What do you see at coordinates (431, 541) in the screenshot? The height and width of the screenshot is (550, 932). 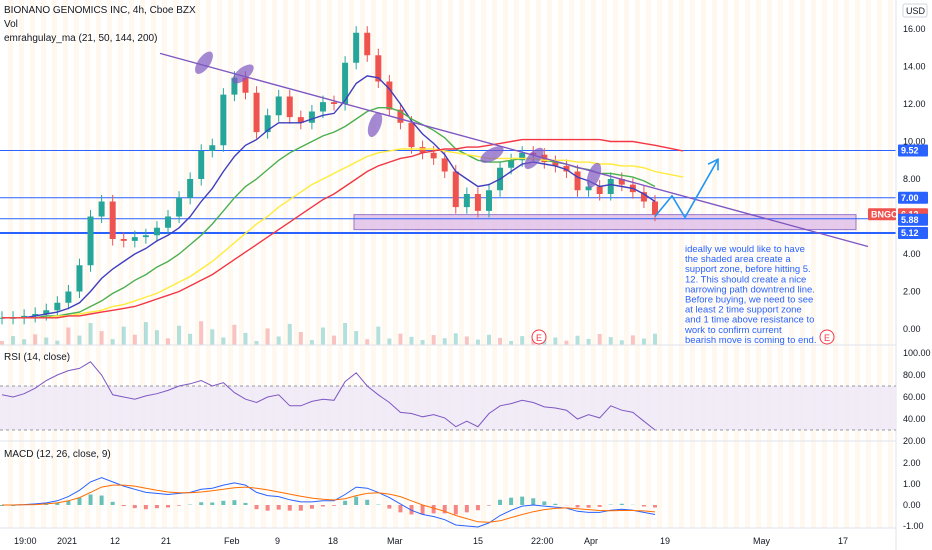 I see `time-axis: 19:00 2021 12 21 Feb 9 18 Mar 15 22:00 Apr 19 May 17` at bounding box center [431, 541].